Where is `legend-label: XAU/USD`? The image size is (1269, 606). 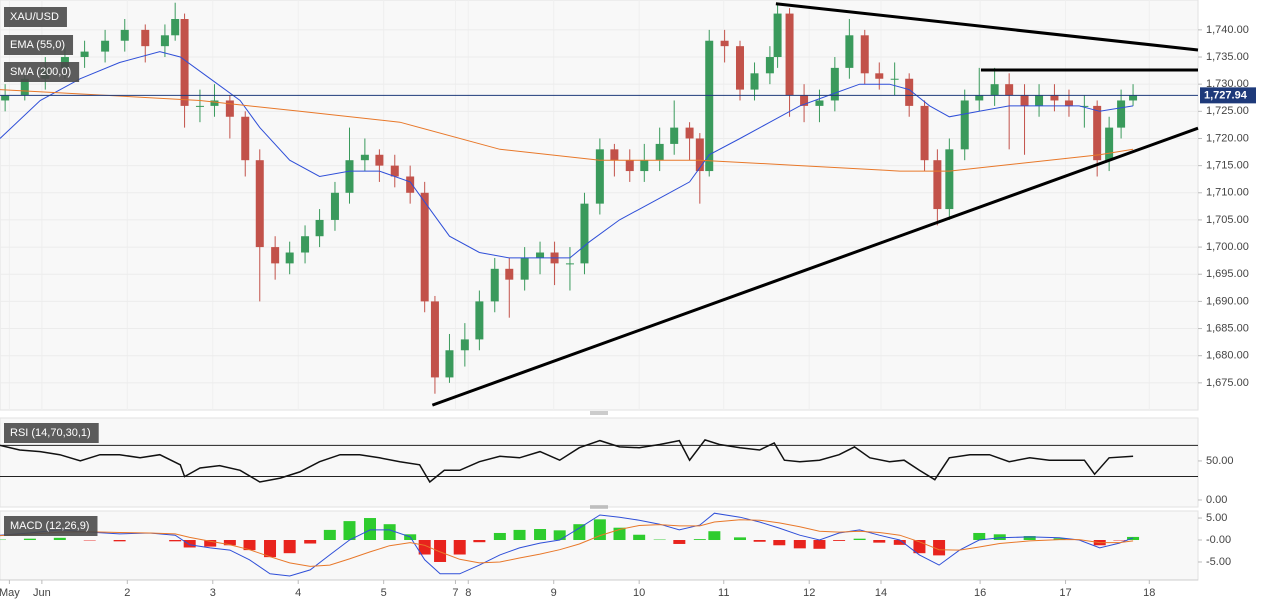 legend-label: XAU/USD is located at coordinates (34, 17).